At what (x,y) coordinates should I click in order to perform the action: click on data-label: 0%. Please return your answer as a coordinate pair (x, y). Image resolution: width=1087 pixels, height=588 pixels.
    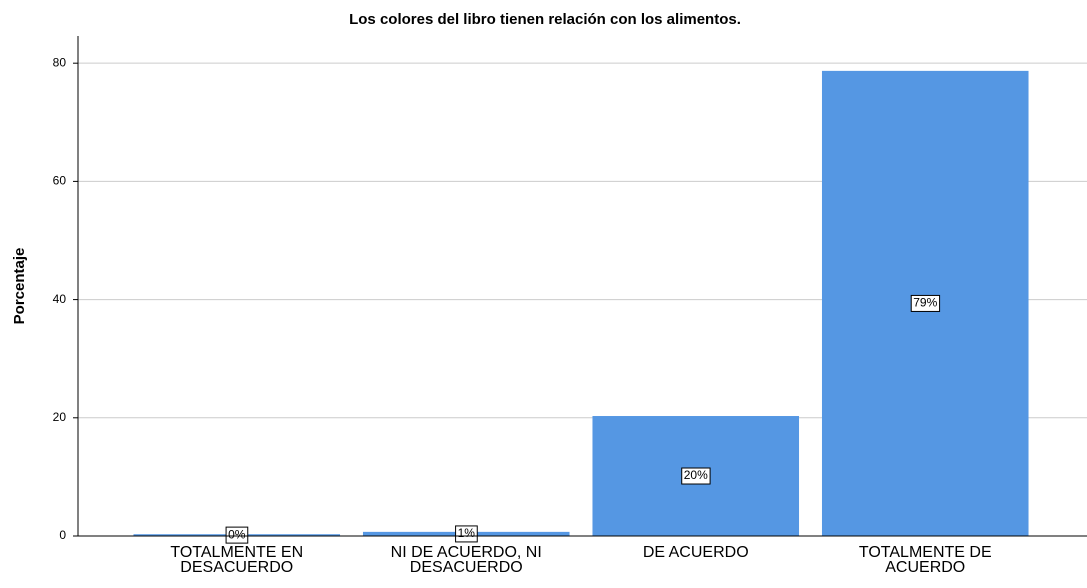
    Looking at the image, I should click on (237, 534).